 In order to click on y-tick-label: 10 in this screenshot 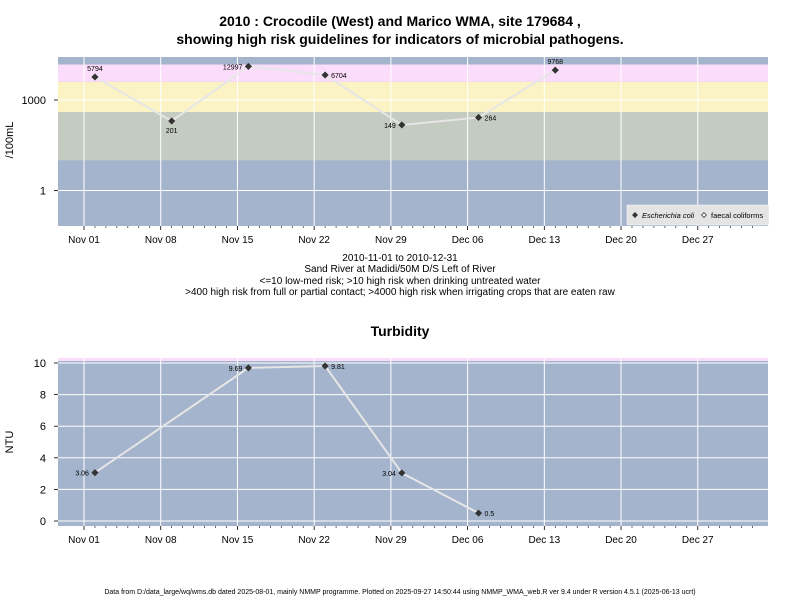, I will do `click(40, 364)`.